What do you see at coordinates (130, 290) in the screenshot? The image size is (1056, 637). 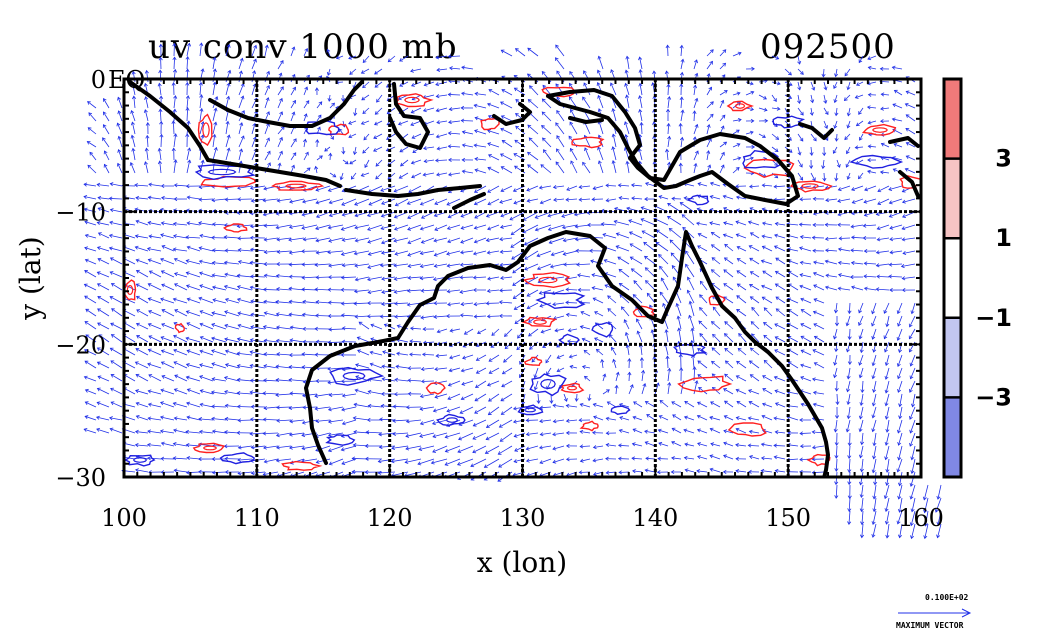 I see `positive-contour` at bounding box center [130, 290].